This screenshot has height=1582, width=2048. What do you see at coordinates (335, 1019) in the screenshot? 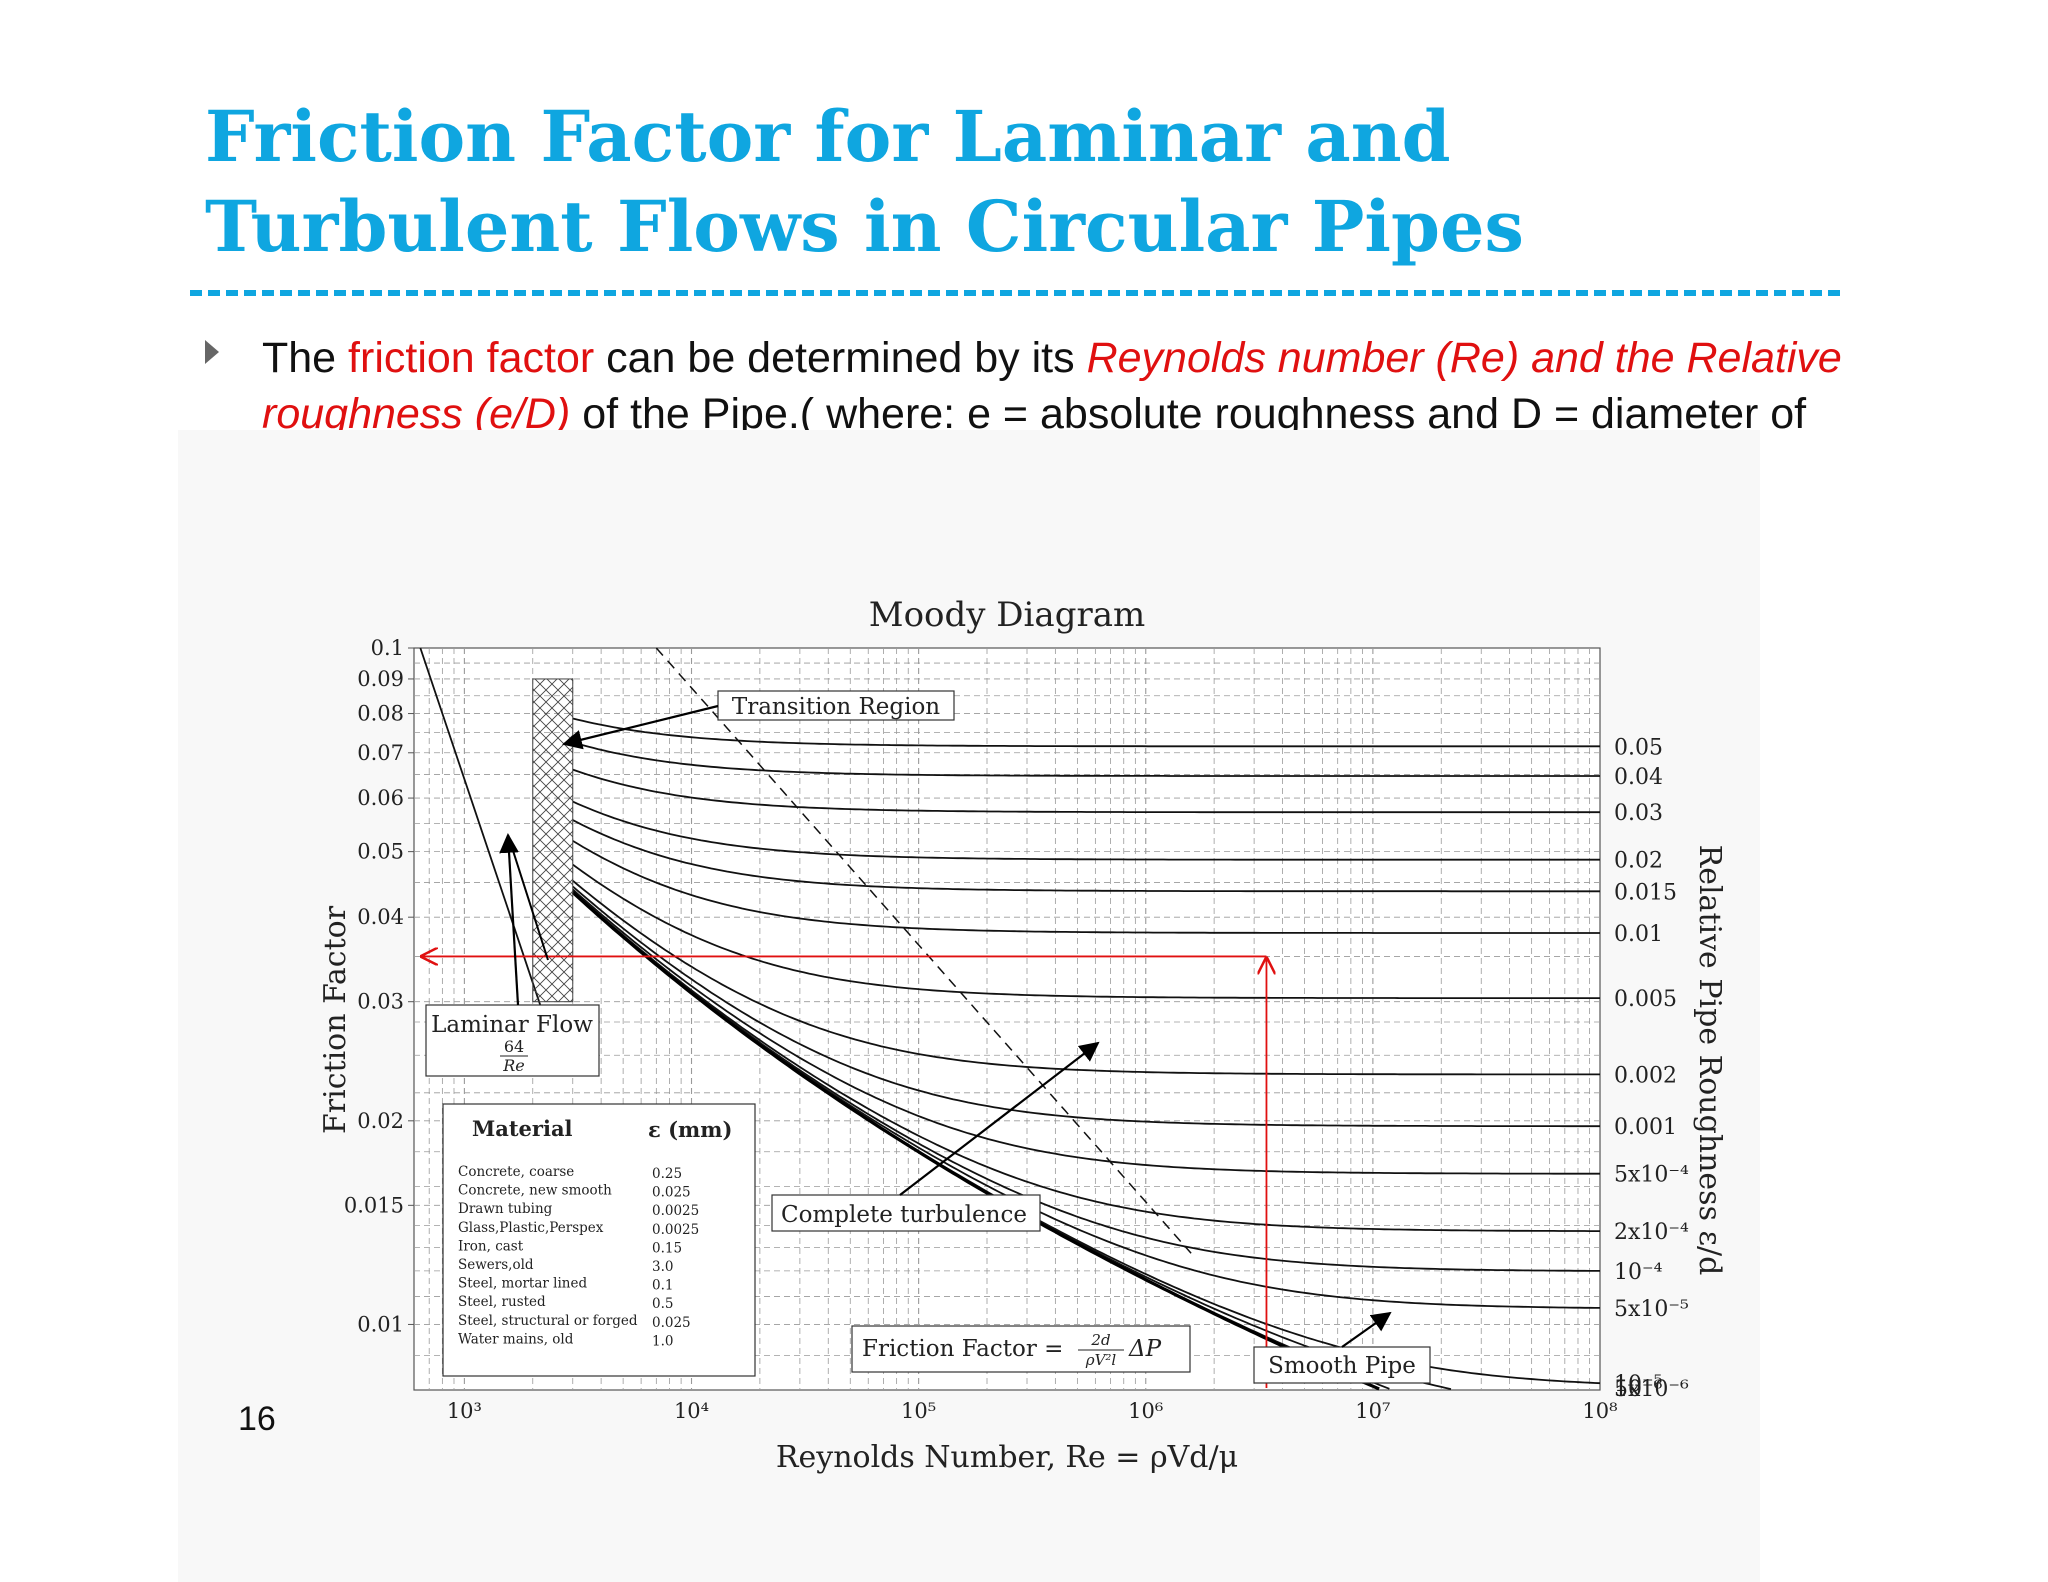
I see `y-axis-label: Friction Factor` at bounding box center [335, 1019].